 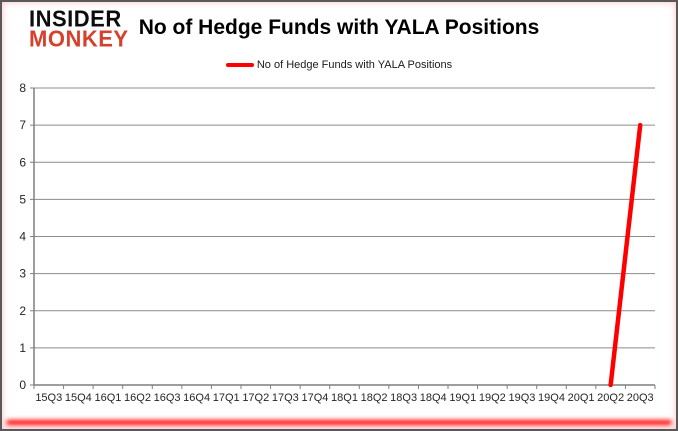 I want to click on x-tick-label: 19Q1, so click(x=462, y=398).